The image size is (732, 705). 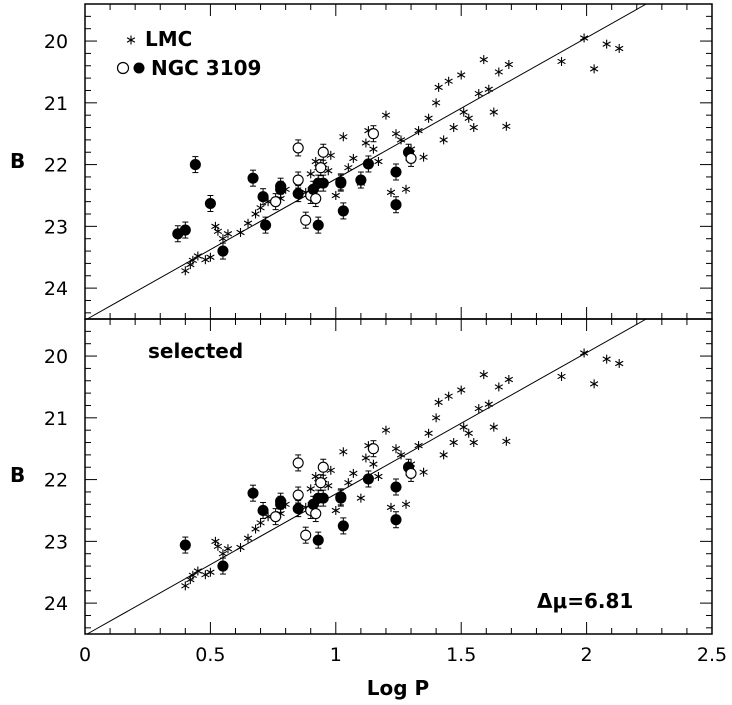 I want to click on y-tick-label: 22, so click(x=56, y=481).